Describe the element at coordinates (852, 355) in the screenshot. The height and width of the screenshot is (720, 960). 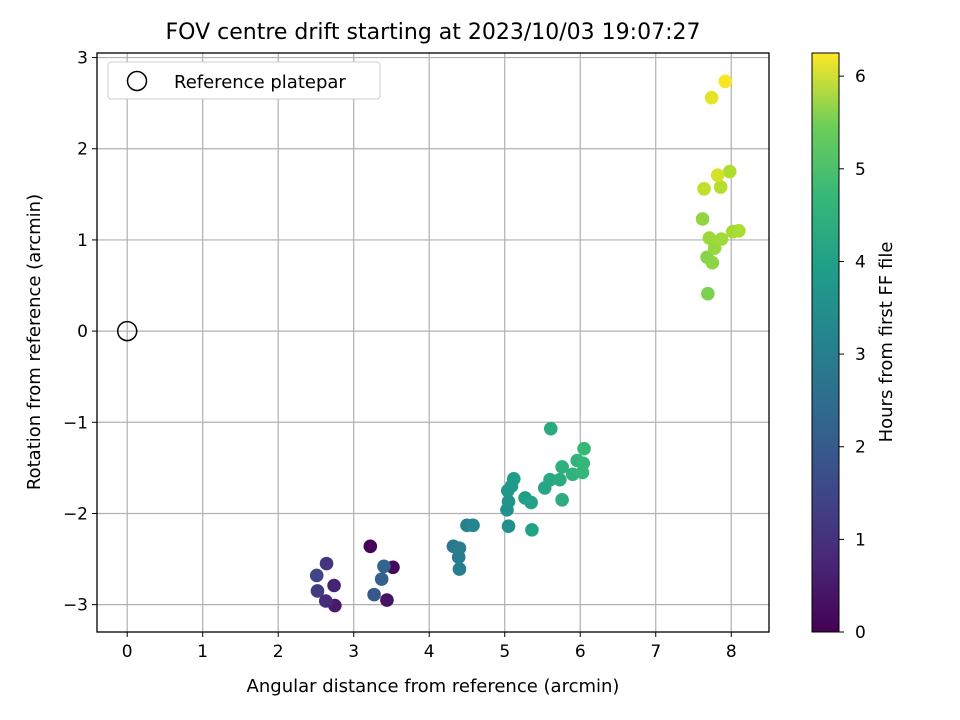
I see `colorbar-ticks: 0 1 2 3 4 5 6` at that location.